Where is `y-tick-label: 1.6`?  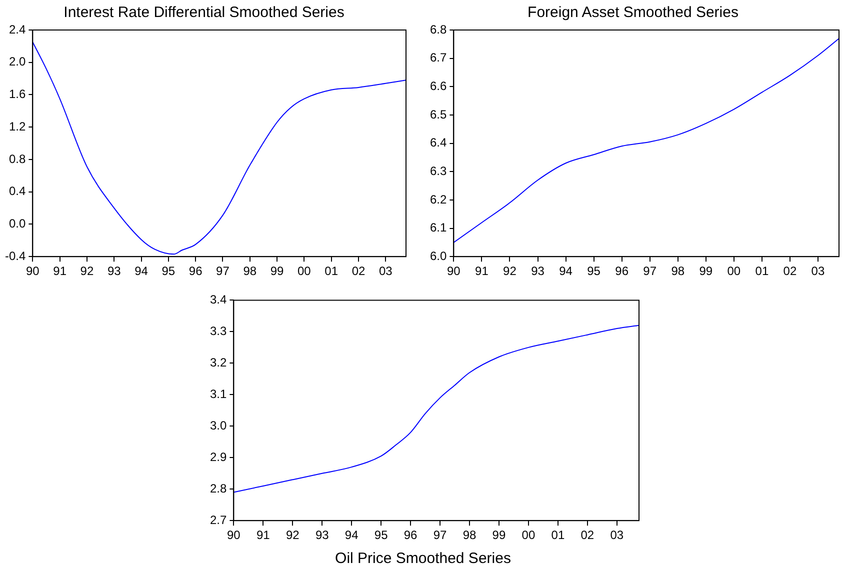
y-tick-label: 1.6 is located at coordinates (17, 94).